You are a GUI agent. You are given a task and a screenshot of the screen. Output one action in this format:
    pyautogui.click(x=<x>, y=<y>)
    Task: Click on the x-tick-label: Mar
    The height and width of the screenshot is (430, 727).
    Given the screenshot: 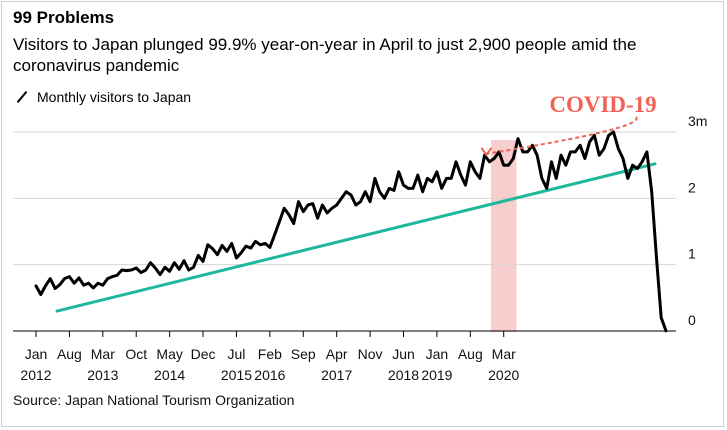 What is the action you would take?
    pyautogui.click(x=103, y=354)
    